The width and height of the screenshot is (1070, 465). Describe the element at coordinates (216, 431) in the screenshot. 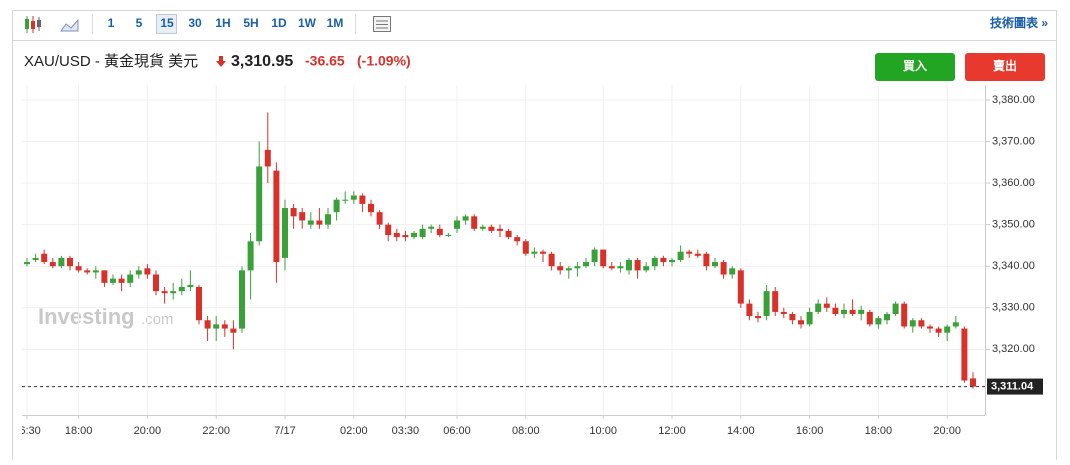

I see `x-tick-label: 22:00` at that location.